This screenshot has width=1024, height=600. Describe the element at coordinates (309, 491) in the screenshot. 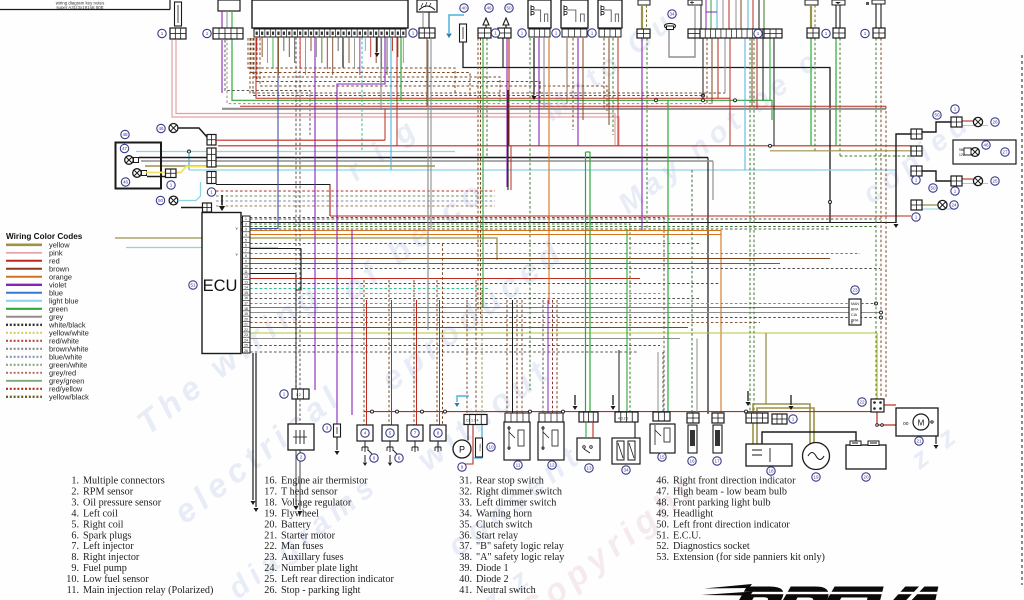

I see `svg-text: T head sensor` at that location.